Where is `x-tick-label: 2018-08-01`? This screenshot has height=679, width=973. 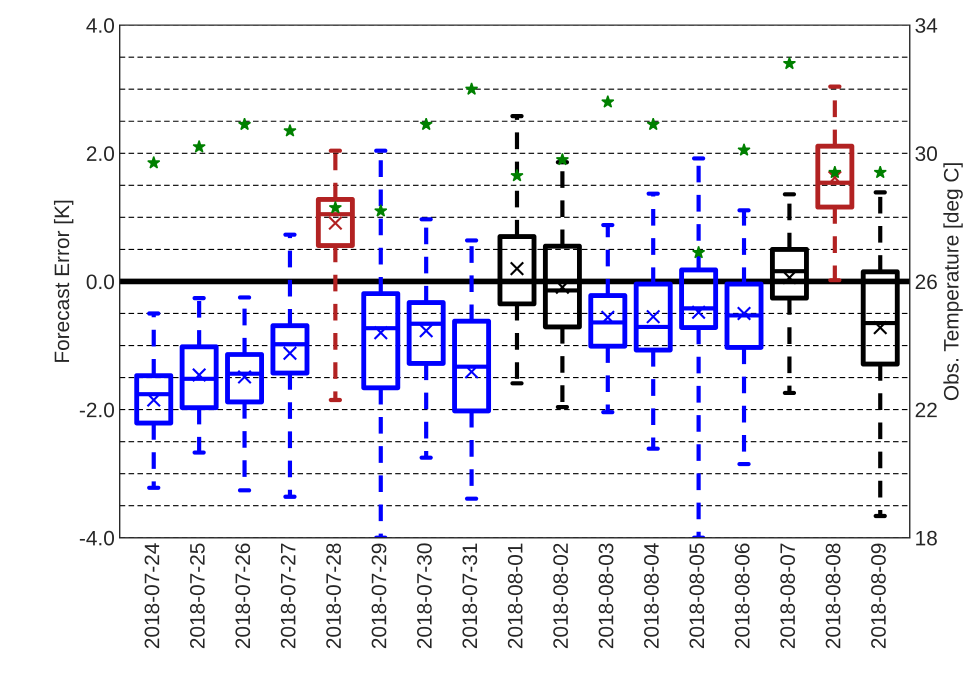 x-tick-label: 2018-08-01 is located at coordinates (515, 596).